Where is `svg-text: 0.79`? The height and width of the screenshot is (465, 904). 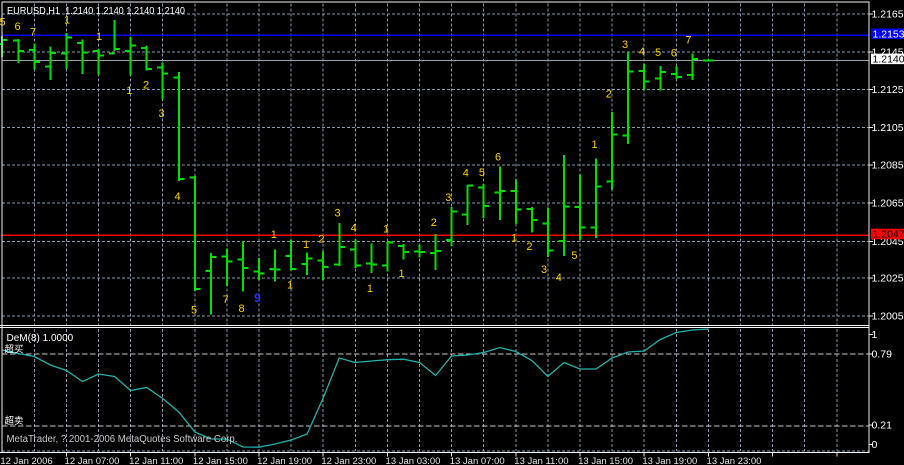
svg-text: 0.79 is located at coordinates (882, 354).